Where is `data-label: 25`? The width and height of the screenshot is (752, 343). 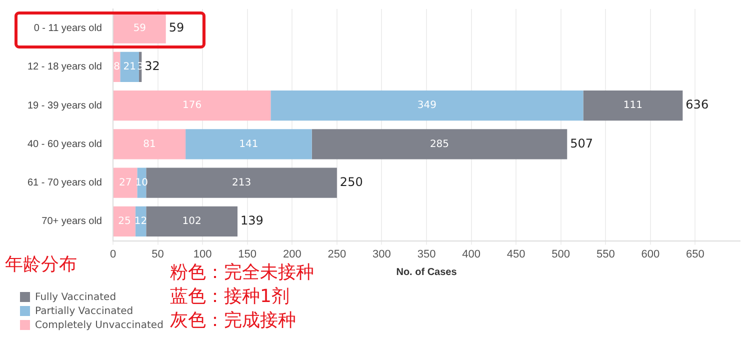 data-label: 25 is located at coordinates (124, 222).